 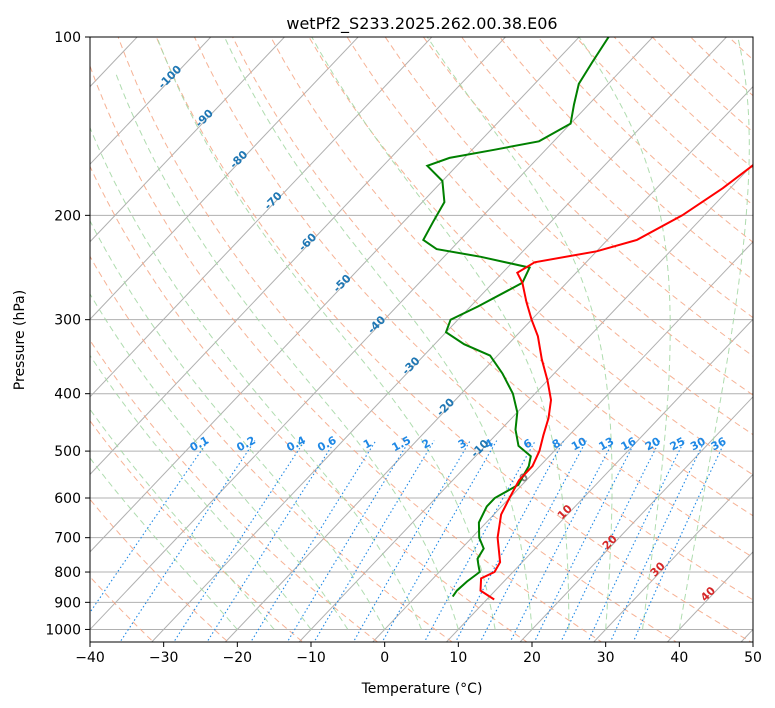 What do you see at coordinates (311, 658) in the screenshot?
I see `x-tick-label: −10` at bounding box center [311, 658].